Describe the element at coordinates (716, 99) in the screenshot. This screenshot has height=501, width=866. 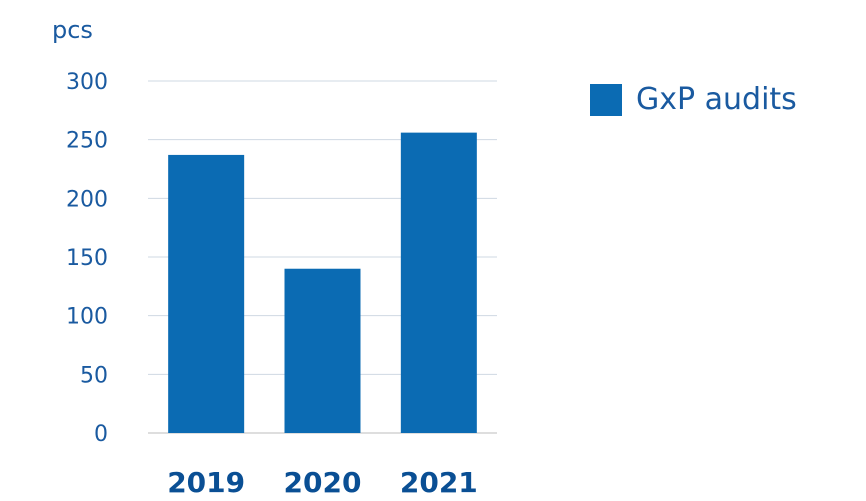
I see `legend-label: GxP audits` at that location.